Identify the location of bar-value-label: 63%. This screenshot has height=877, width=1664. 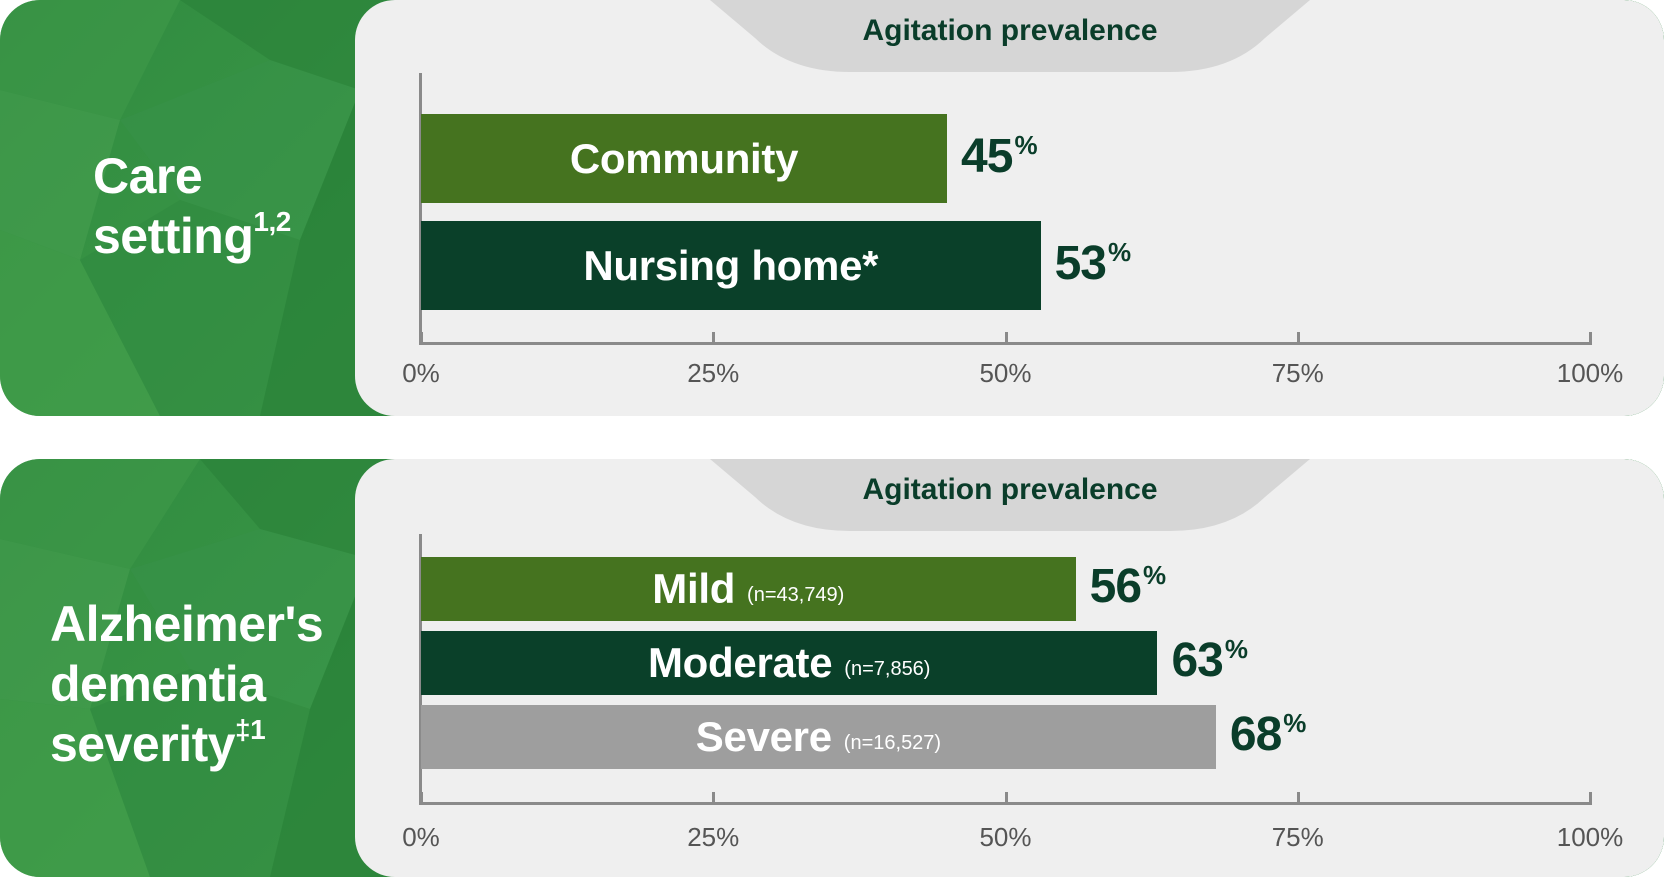
(1209, 660).